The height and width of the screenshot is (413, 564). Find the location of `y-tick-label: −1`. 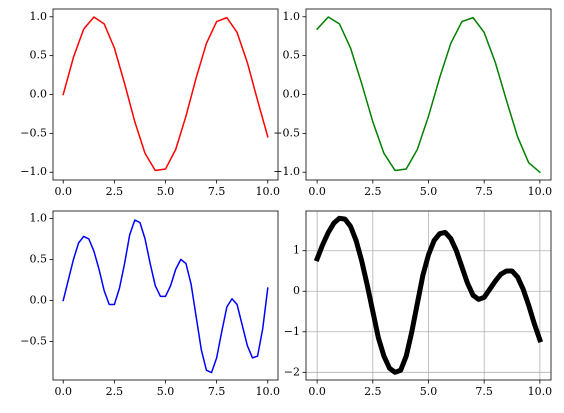

y-tick-label: −1 is located at coordinates (292, 331).